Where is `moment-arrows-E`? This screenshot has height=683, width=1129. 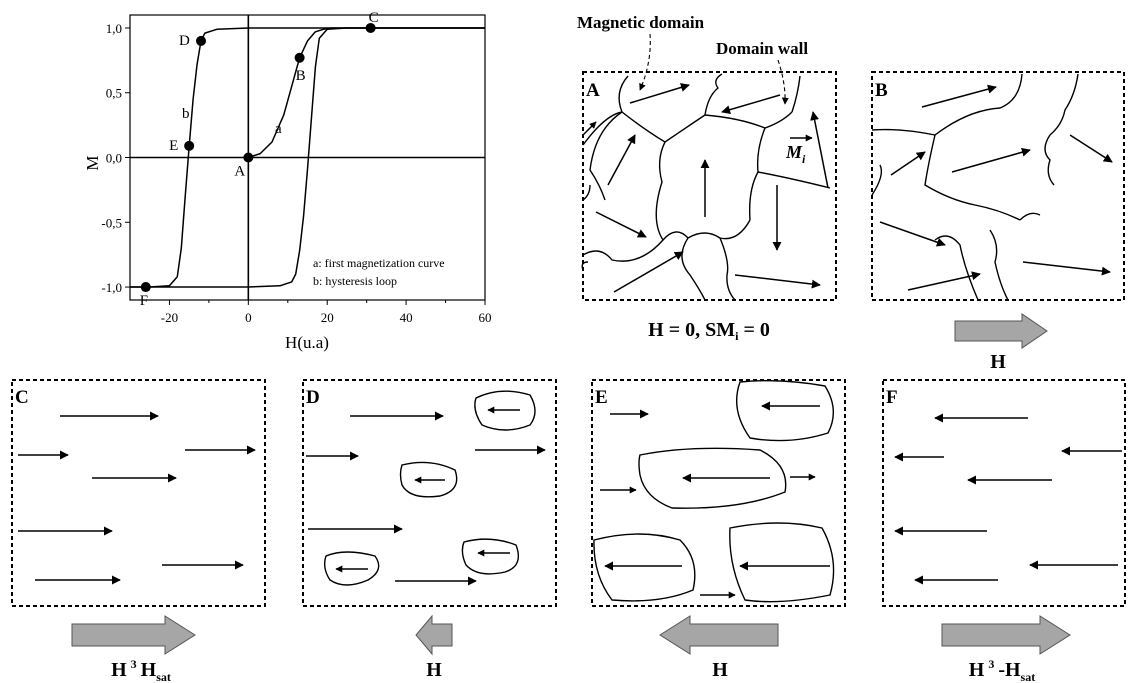 moment-arrows-E is located at coordinates (715, 500).